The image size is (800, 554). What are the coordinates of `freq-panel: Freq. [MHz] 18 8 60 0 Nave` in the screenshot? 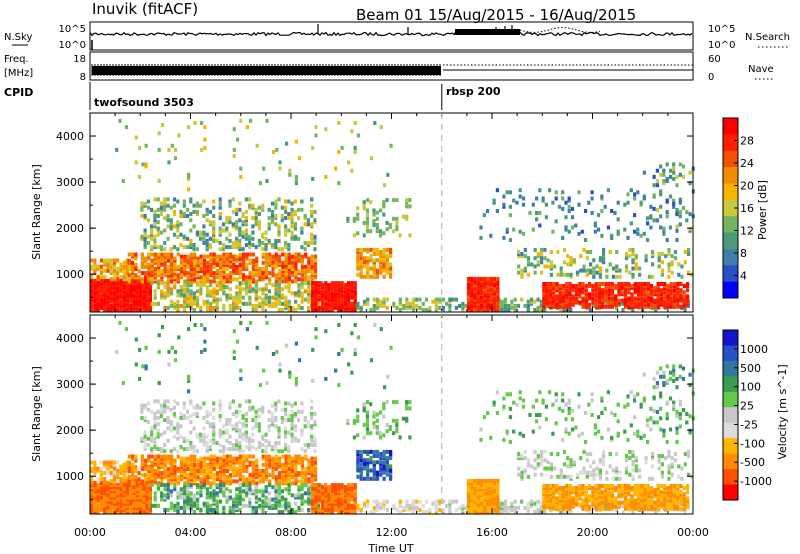 It's located at (389, 67).